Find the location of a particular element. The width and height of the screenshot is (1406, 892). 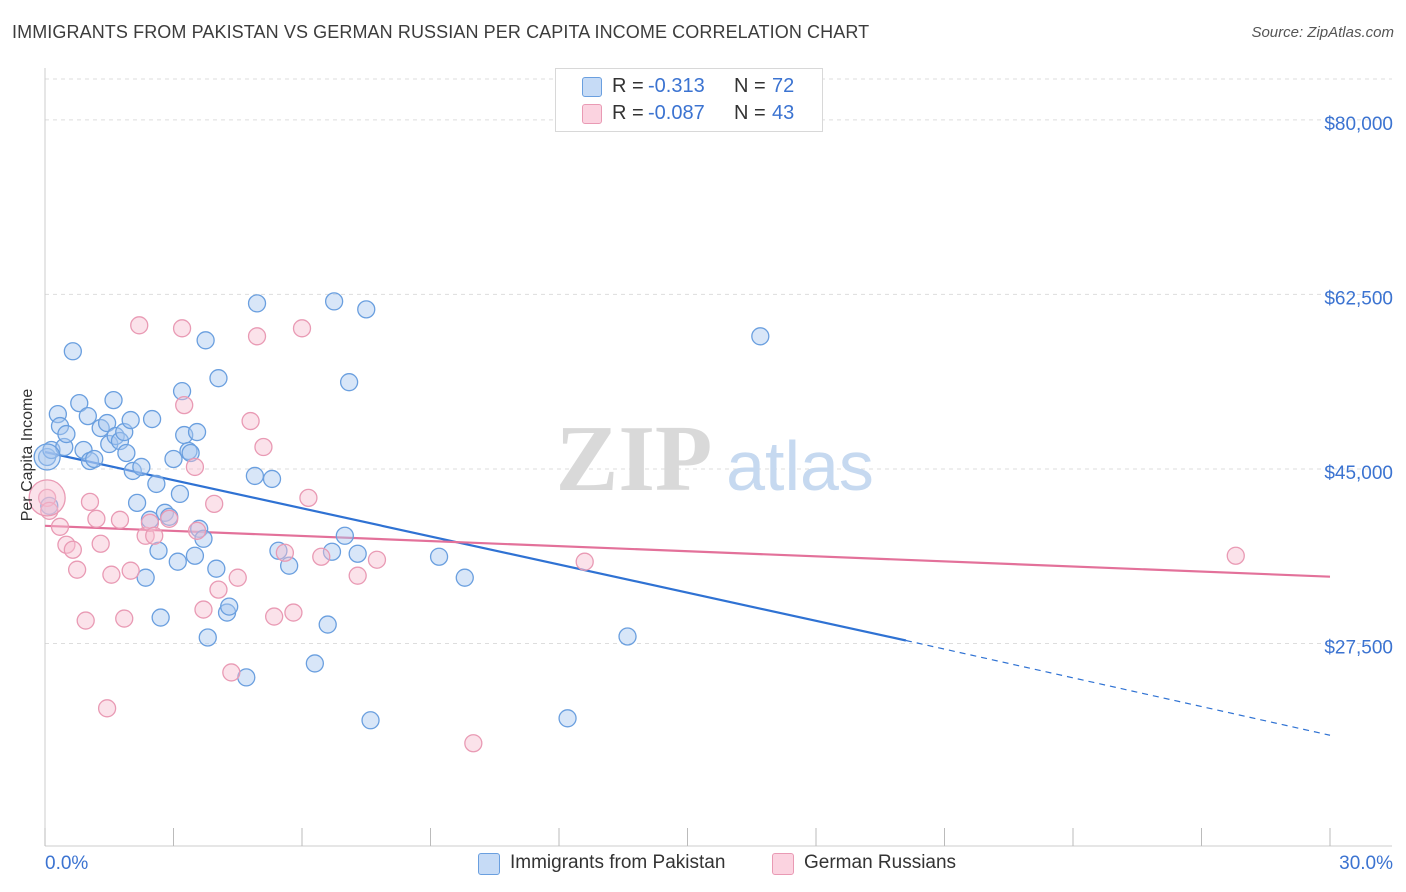

r-value: -0.087 is located at coordinates (676, 113).